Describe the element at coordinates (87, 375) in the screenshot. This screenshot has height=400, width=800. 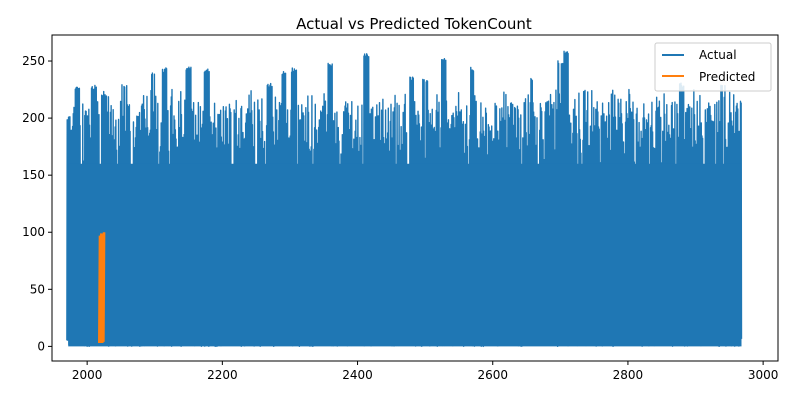
I see `x-tick-label: 2000` at that location.